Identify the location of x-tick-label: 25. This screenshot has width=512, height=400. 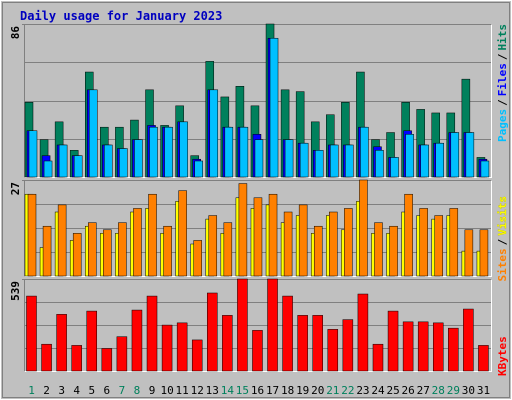
(392, 390).